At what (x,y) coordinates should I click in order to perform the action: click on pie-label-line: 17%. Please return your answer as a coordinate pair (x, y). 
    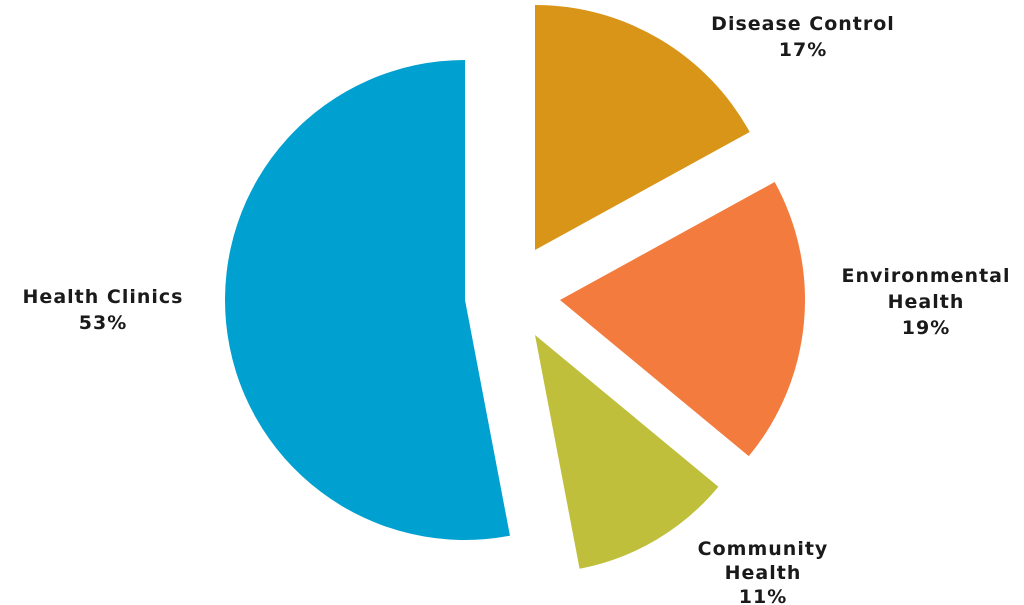
    Looking at the image, I should click on (803, 50).